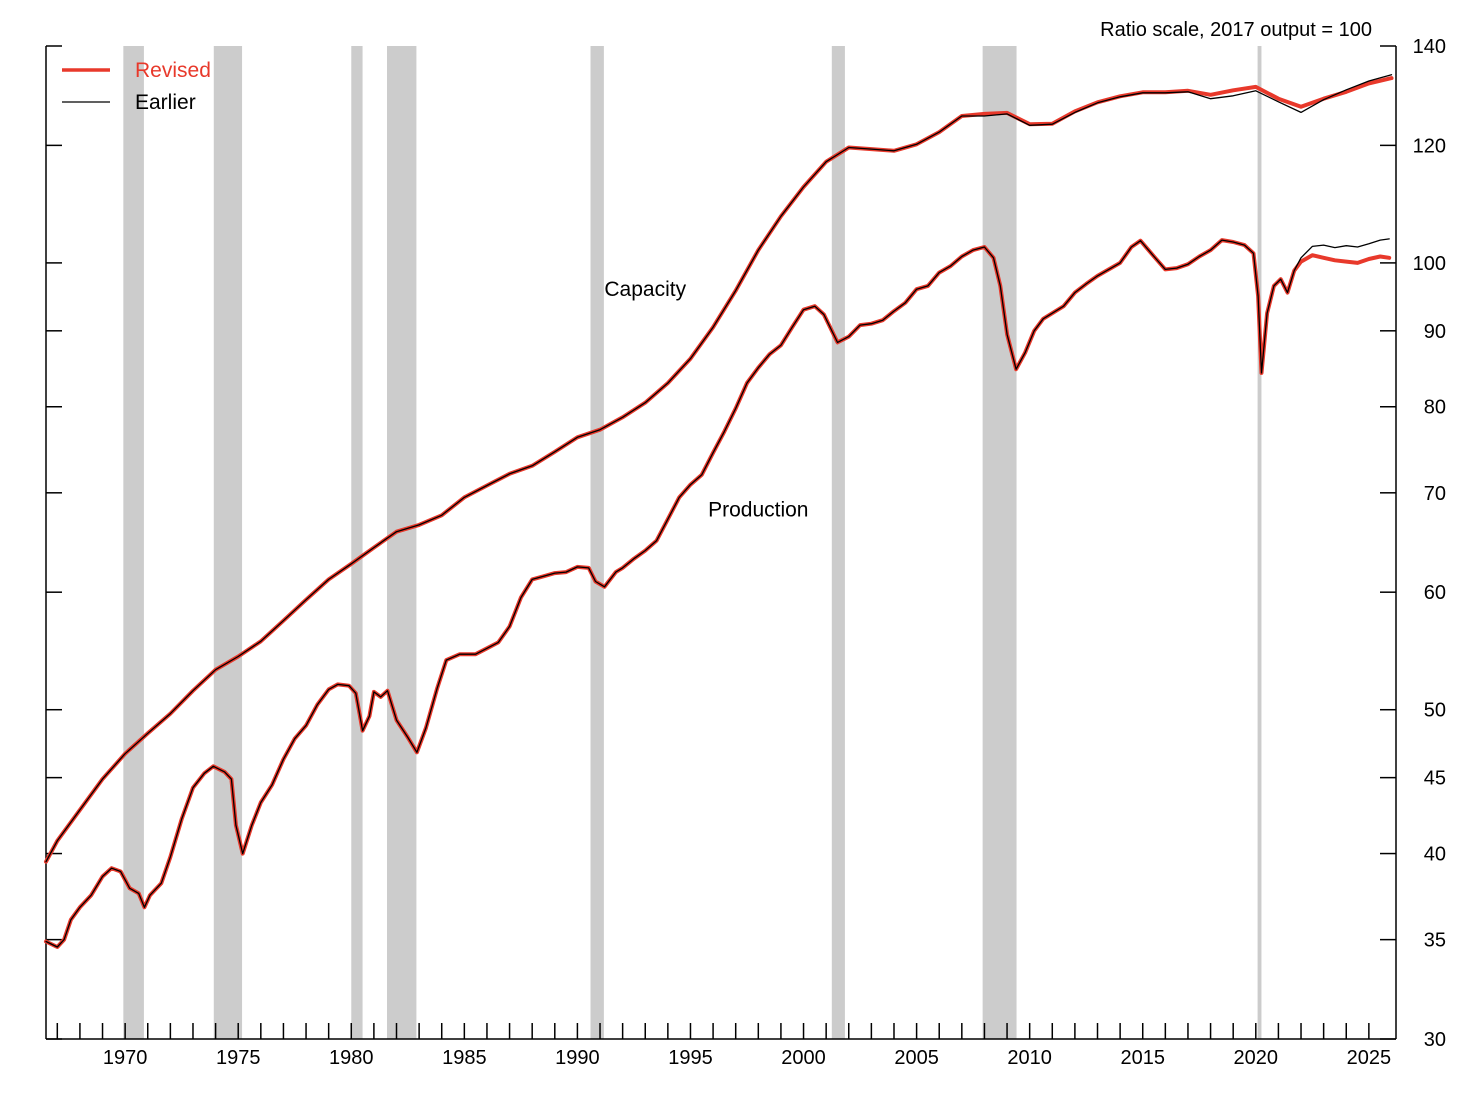 Image resolution: width=1476 pixels, height=1103 pixels. What do you see at coordinates (351, 1058) in the screenshot?
I see `x-tick-label: 1980` at bounding box center [351, 1058].